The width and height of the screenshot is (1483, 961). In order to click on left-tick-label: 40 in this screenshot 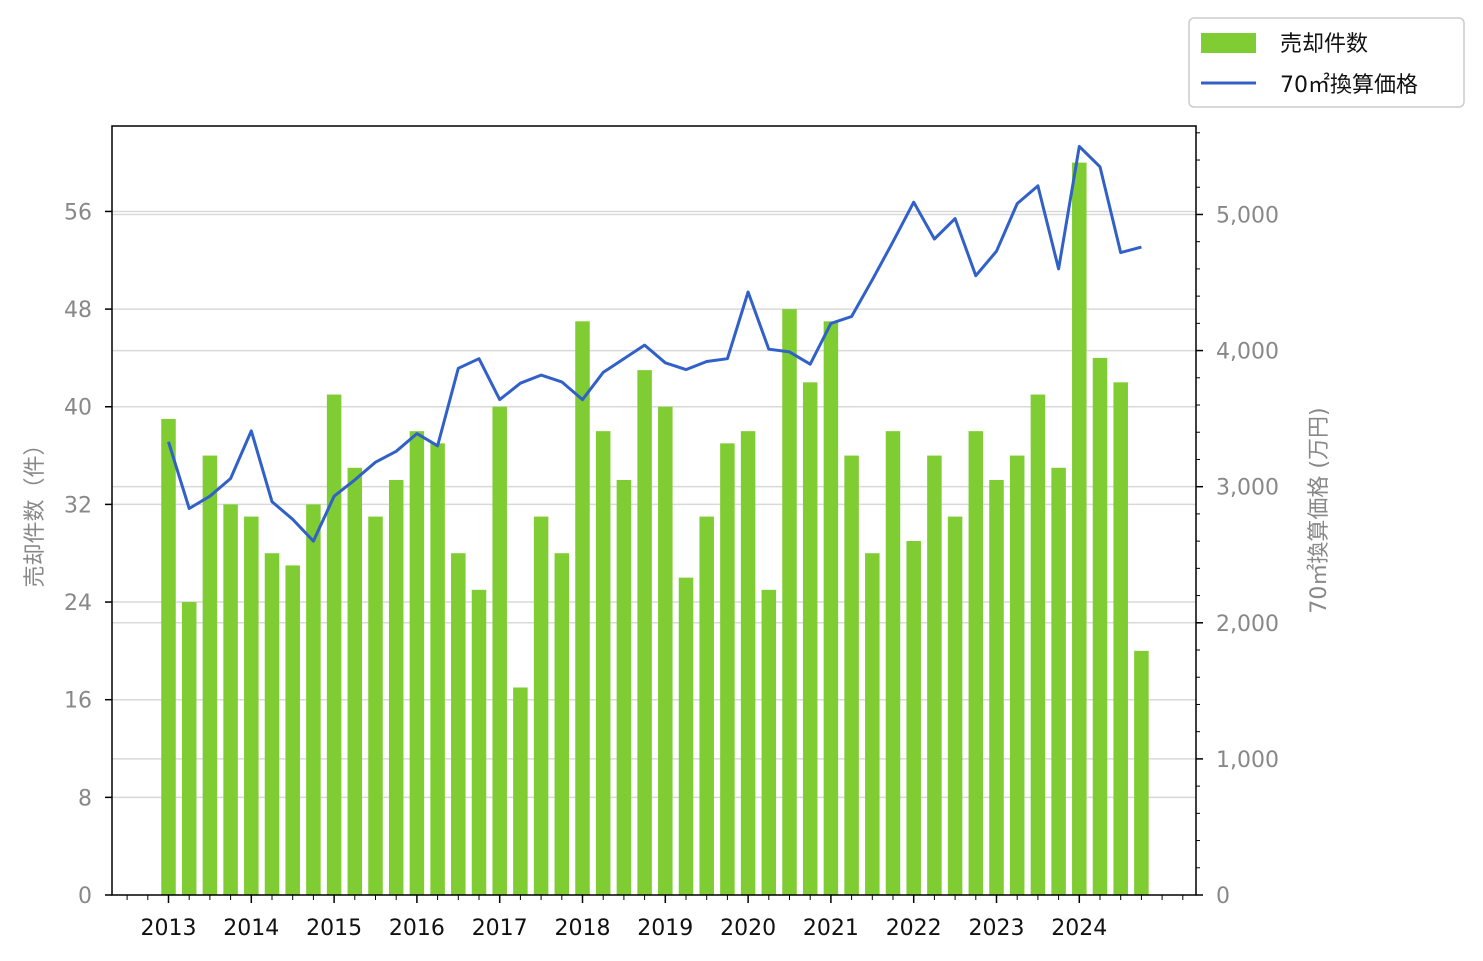, I will do `click(78, 408)`.